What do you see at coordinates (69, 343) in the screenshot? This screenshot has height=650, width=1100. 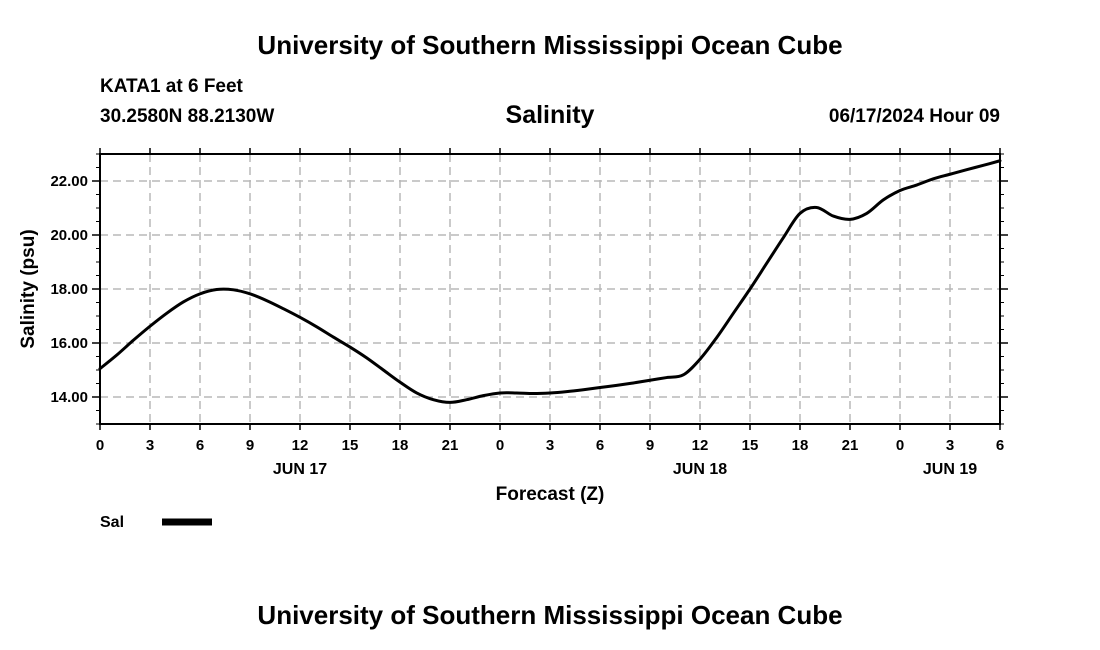 I see `y-tick-label: 16.00` at bounding box center [69, 343].